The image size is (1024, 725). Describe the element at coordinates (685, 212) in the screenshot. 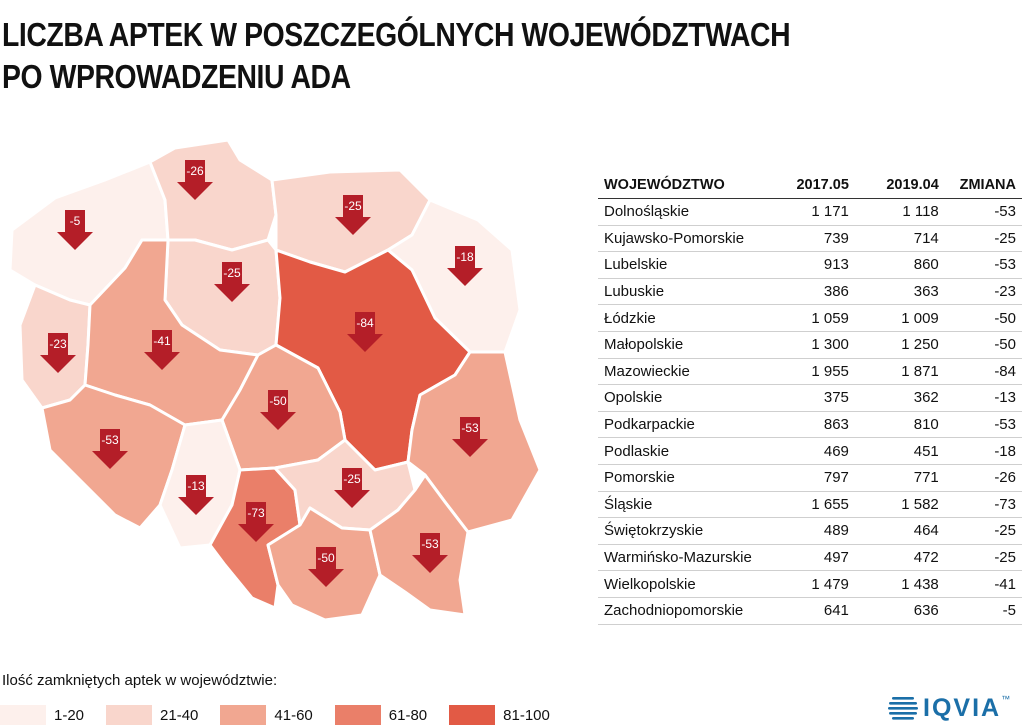

I see `cell-region: Dolnośląskie` at that location.